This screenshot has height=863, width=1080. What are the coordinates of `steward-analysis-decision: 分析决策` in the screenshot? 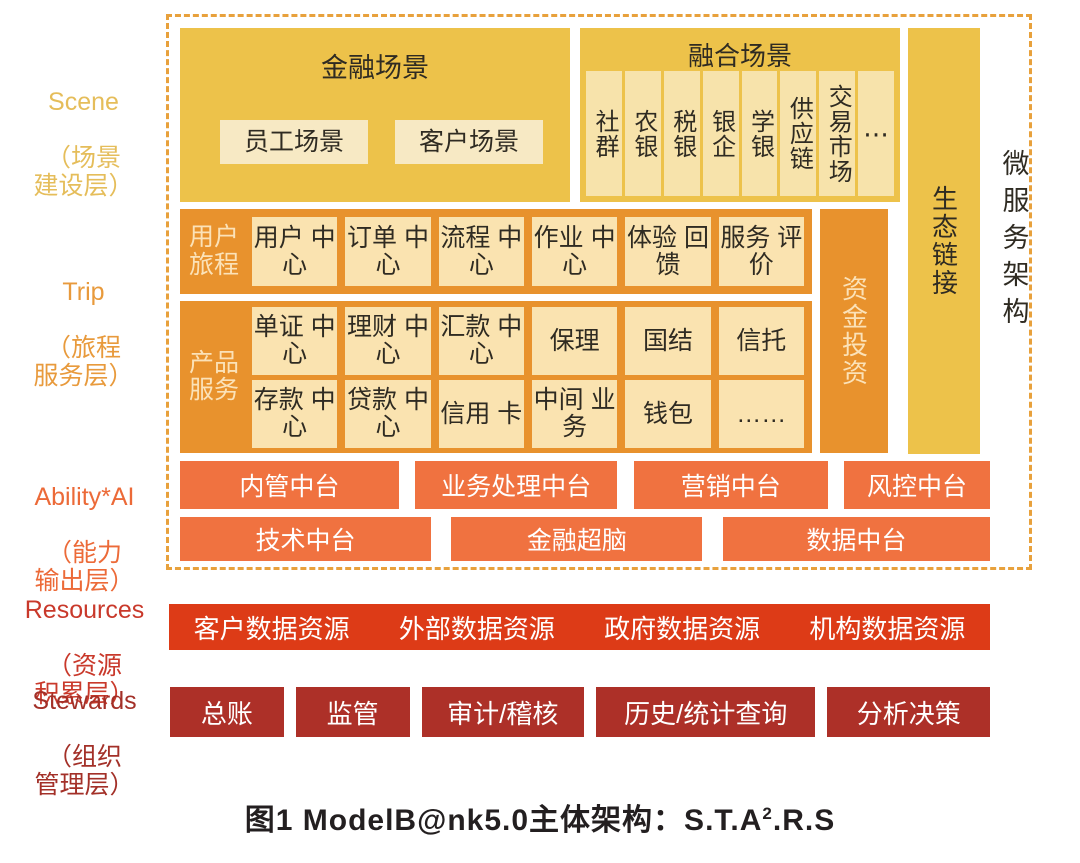 It's located at (908, 712).